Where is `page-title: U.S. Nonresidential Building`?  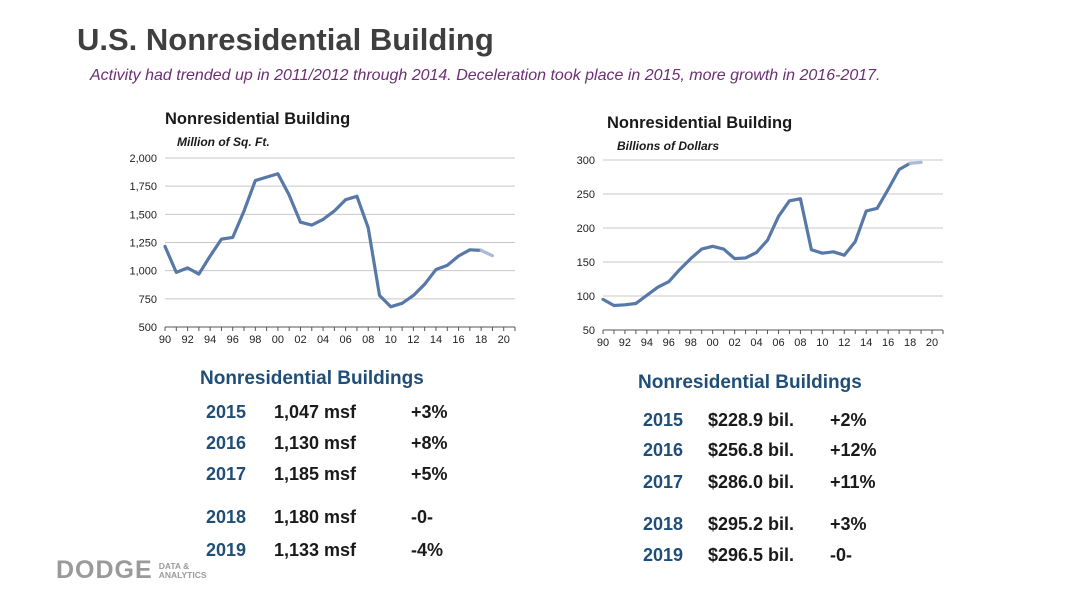 page-title: U.S. Nonresidential Building is located at coordinates (285, 39).